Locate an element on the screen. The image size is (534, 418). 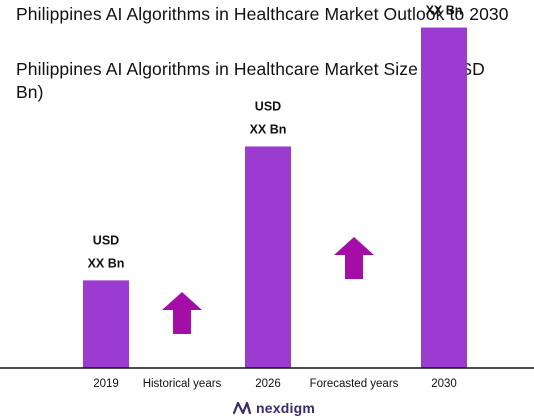
bar-2030 is located at coordinates (444, 197).